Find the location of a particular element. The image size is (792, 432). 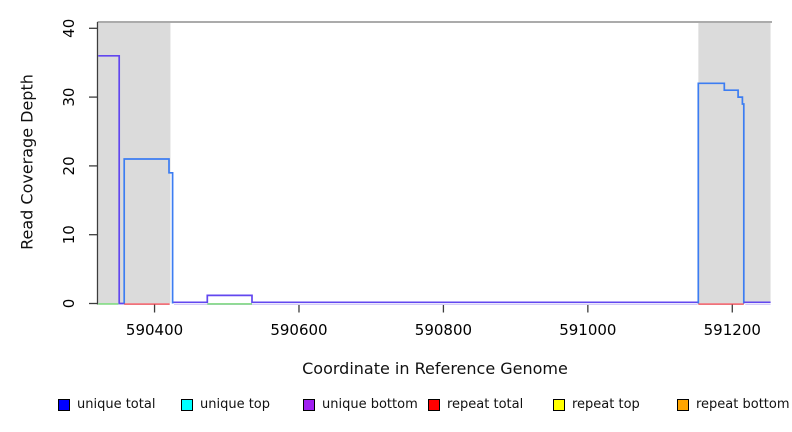

y-tick-label: 10 is located at coordinates (69, 234).